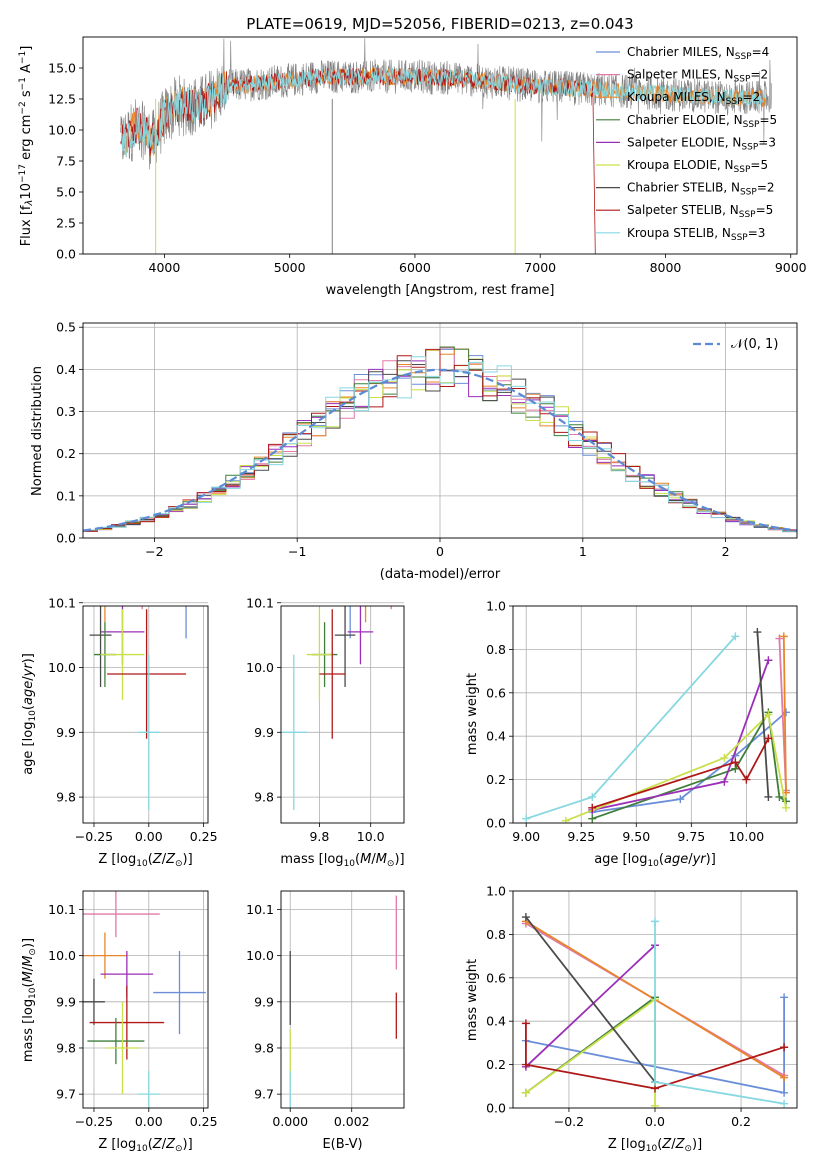 This screenshot has width=819, height=1170. I want to click on axes-mass_vs_ebv: 0.000 0.002 9.7 9.8 9.9 10.0 10.1, so click(325, 1009).